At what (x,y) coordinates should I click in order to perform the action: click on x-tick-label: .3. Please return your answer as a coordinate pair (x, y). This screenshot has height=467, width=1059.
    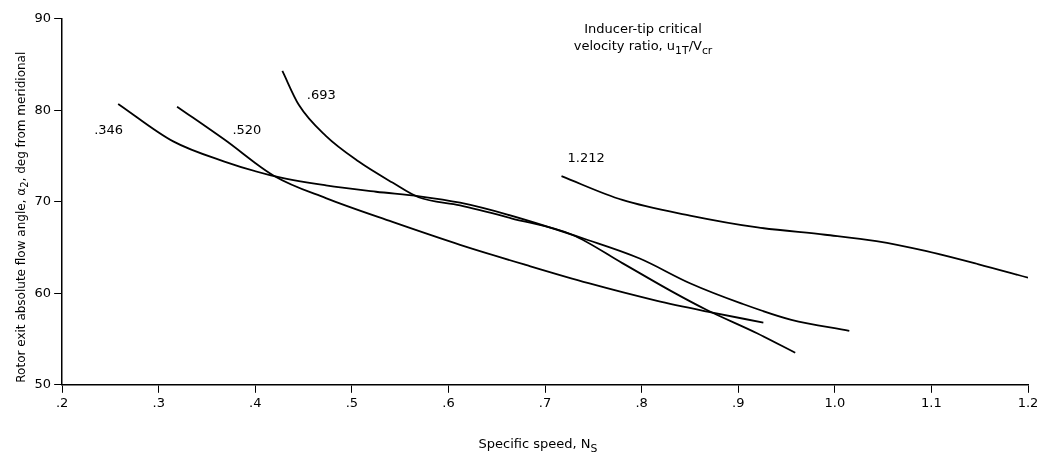
    Looking at the image, I should click on (158, 402).